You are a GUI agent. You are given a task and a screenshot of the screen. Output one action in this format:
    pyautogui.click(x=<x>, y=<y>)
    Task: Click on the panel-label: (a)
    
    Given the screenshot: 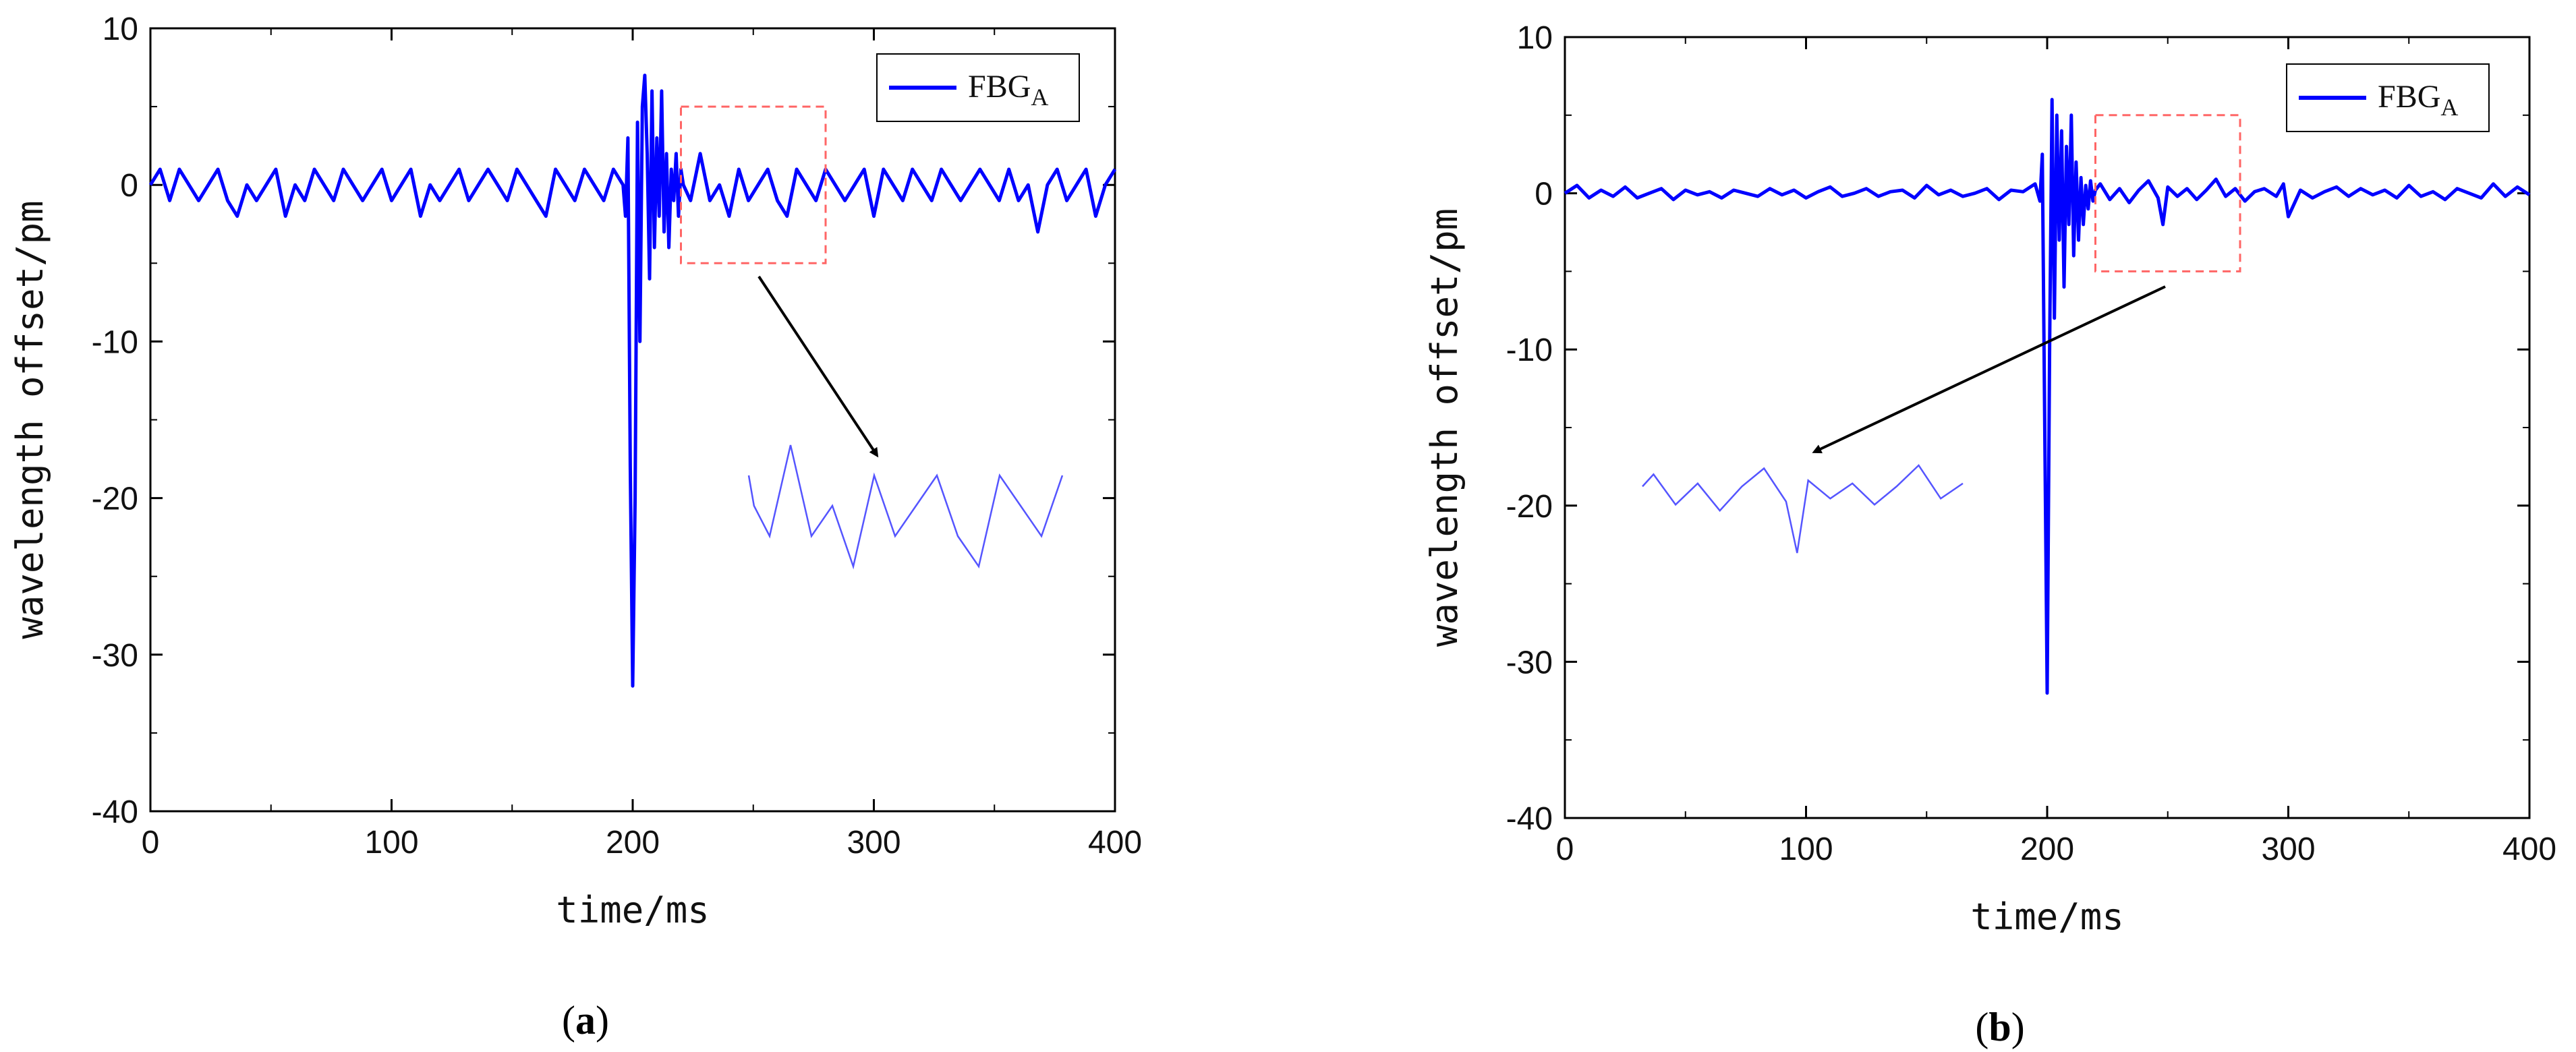 What is the action you would take?
    pyautogui.click(x=585, y=1021)
    